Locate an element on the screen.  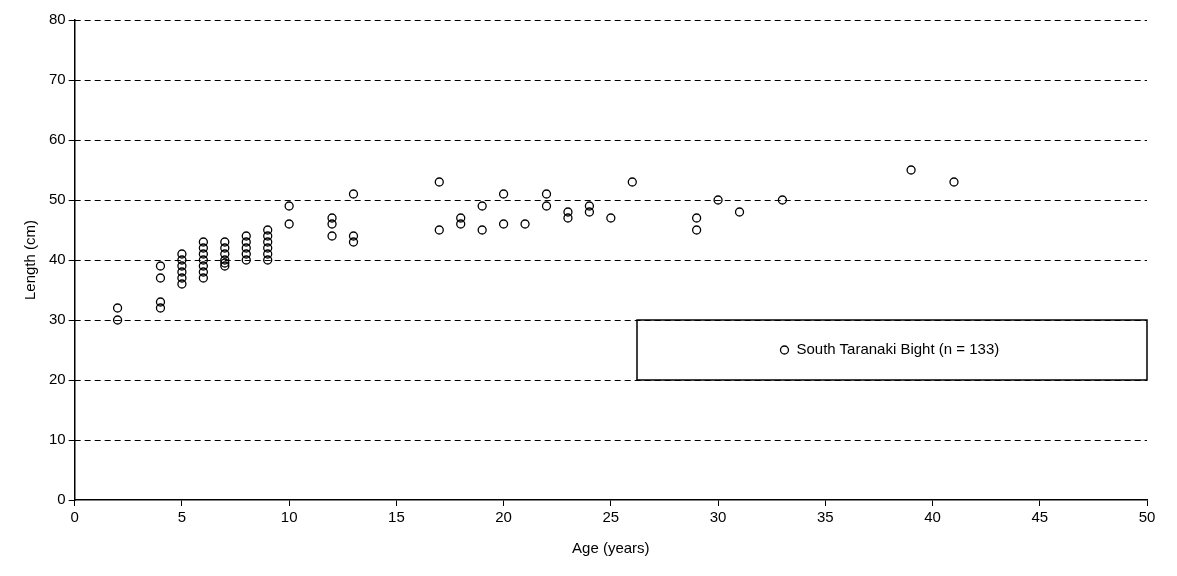
x-tick-label: 40 is located at coordinates (932, 517).